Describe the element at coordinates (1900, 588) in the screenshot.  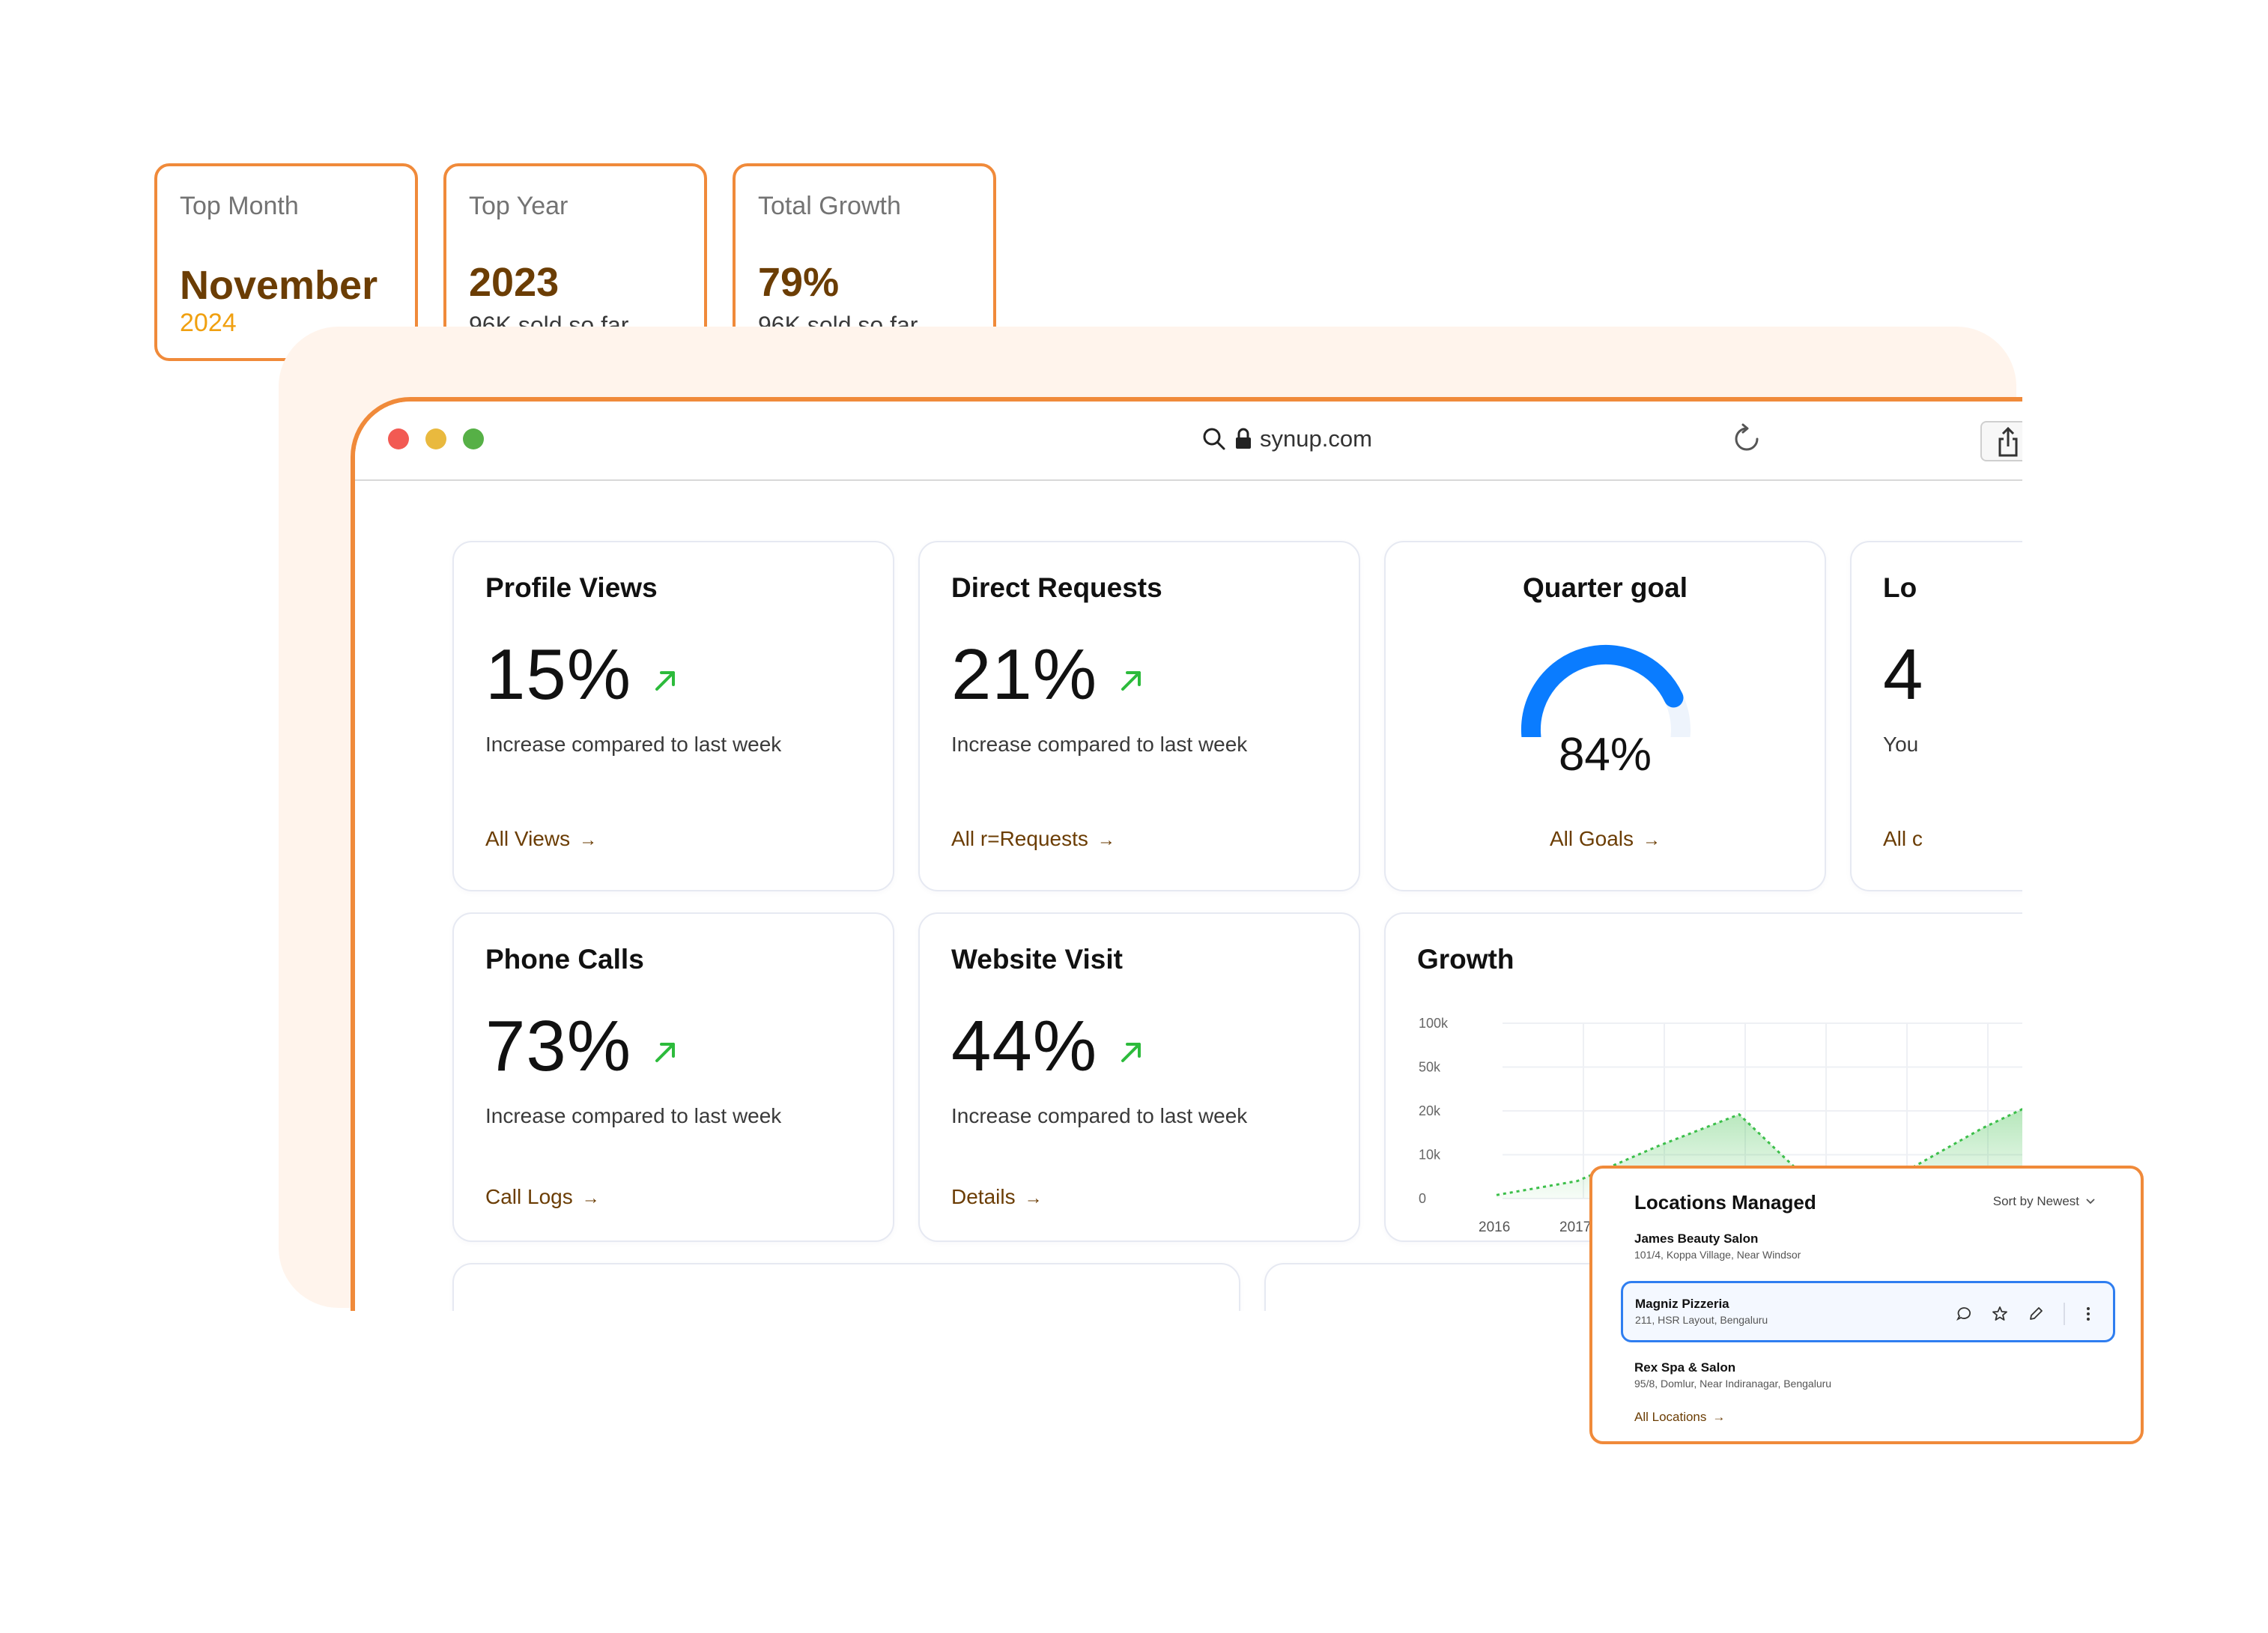
I see `card-title: Lo` at that location.